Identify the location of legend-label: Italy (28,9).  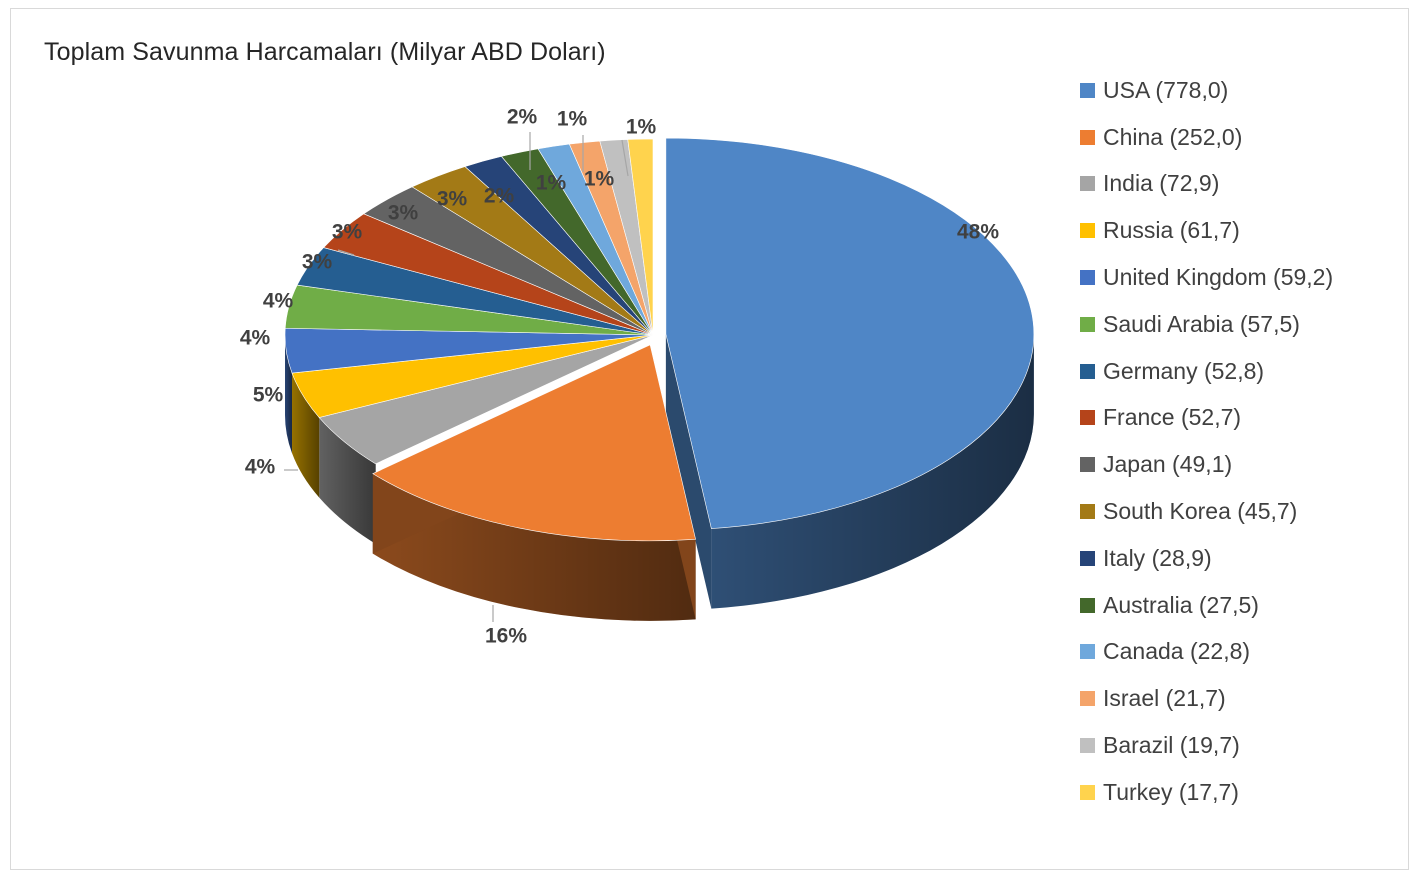
(1157, 557).